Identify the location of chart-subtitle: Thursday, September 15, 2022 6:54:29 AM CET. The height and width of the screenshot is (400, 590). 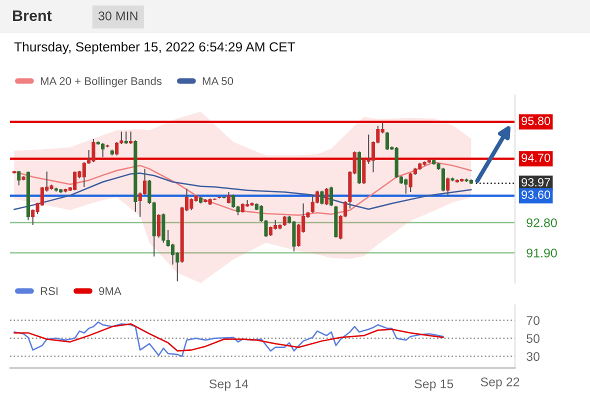
(155, 48).